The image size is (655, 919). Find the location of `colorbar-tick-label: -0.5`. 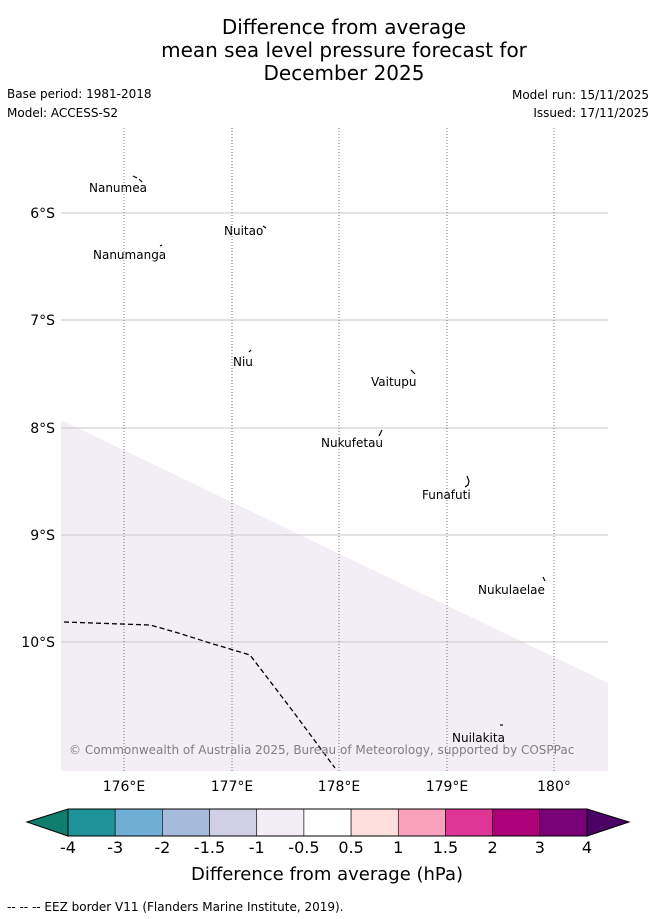

colorbar-tick-label: -0.5 is located at coordinates (303, 847).